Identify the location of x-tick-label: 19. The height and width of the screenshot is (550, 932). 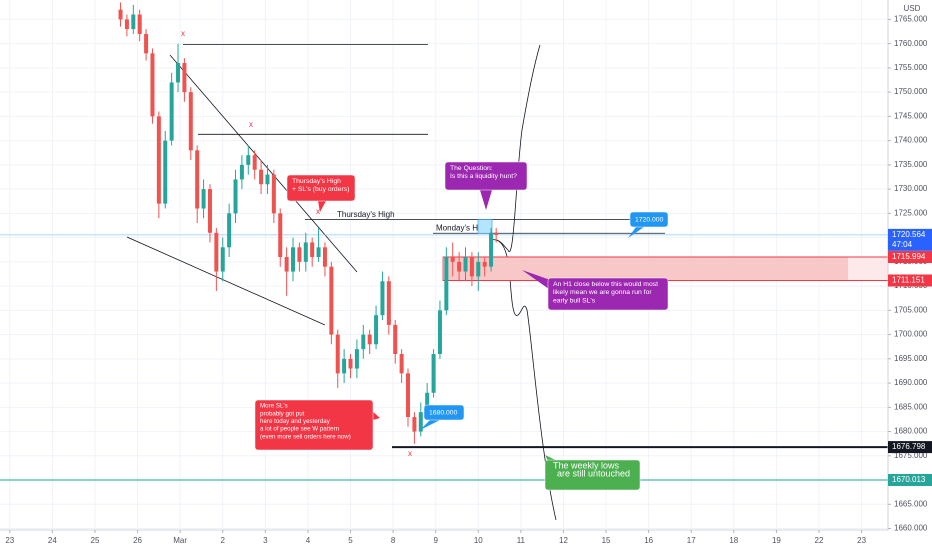
(776, 540).